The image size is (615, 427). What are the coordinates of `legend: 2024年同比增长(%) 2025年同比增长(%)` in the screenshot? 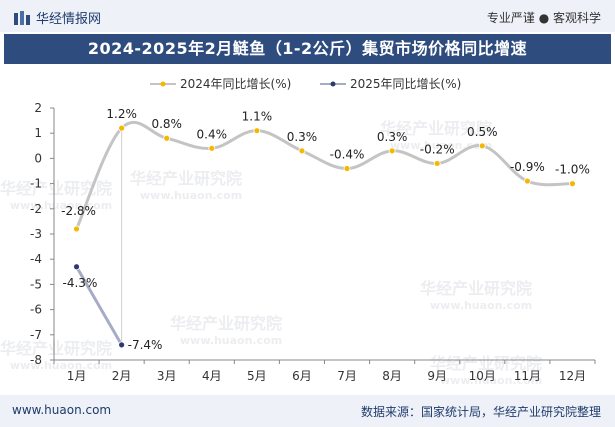 It's located at (305, 84).